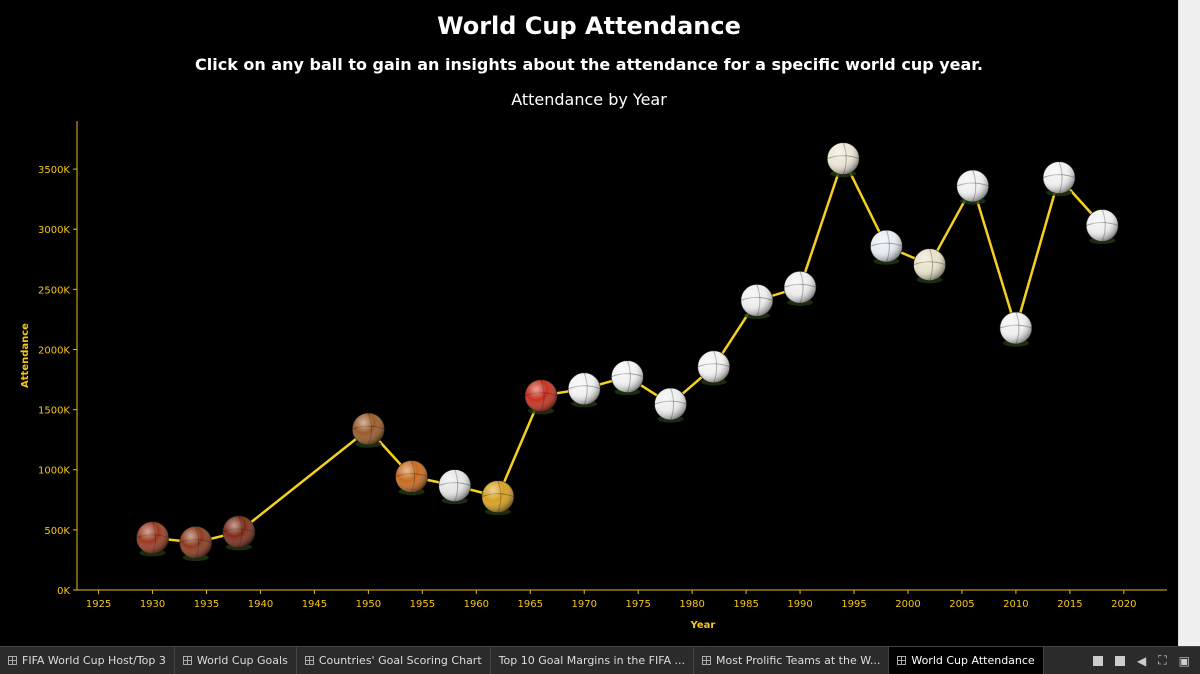 The height and width of the screenshot is (674, 1200). I want to click on x-tick-label: 1970, so click(584, 604).